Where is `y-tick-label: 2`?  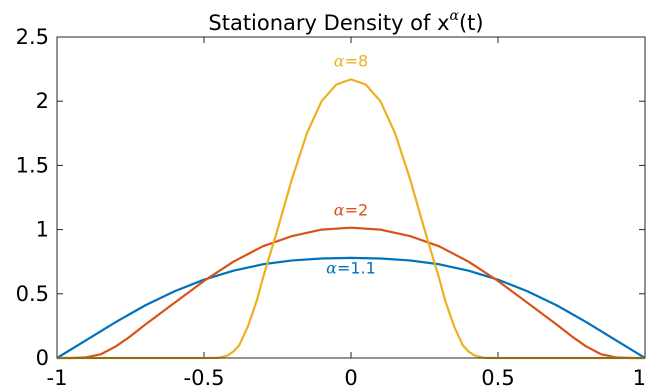 y-tick-label: 2 is located at coordinates (42, 101).